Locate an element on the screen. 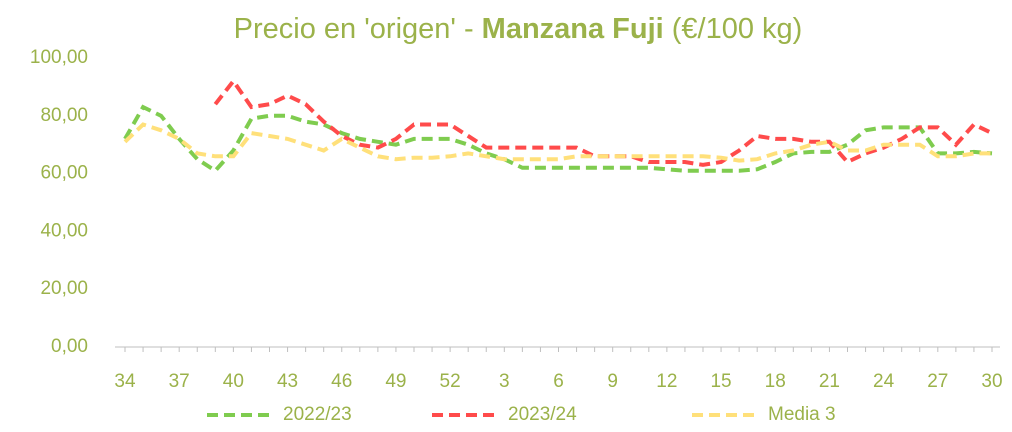 This screenshot has height=432, width=1012. legend-label: 2022/23 is located at coordinates (317, 414).